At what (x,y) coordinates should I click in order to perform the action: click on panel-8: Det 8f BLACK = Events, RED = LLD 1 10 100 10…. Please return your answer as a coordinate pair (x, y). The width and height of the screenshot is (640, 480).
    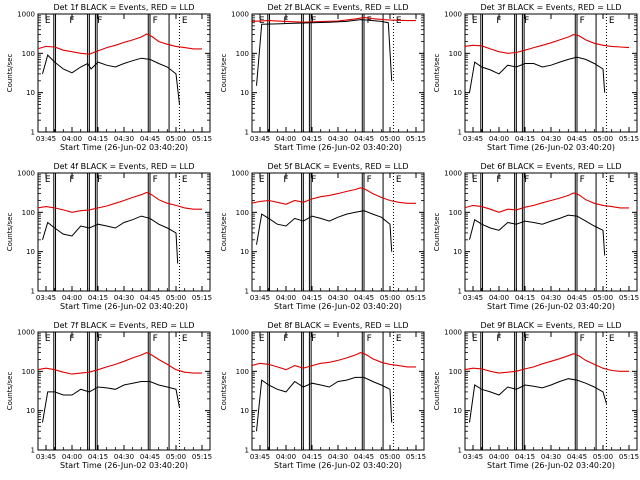
    Looking at the image, I should click on (323, 395).